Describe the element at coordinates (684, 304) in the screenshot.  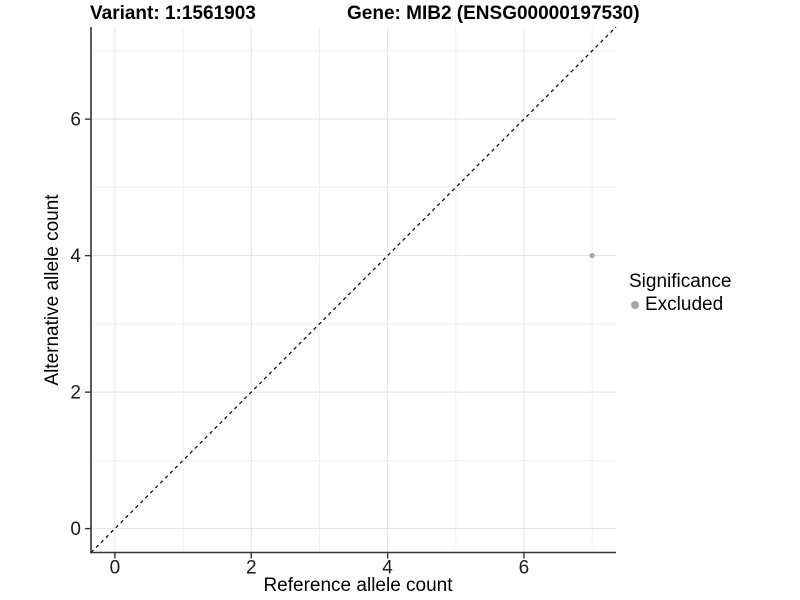
I see `legend-item-label: Excluded` at that location.